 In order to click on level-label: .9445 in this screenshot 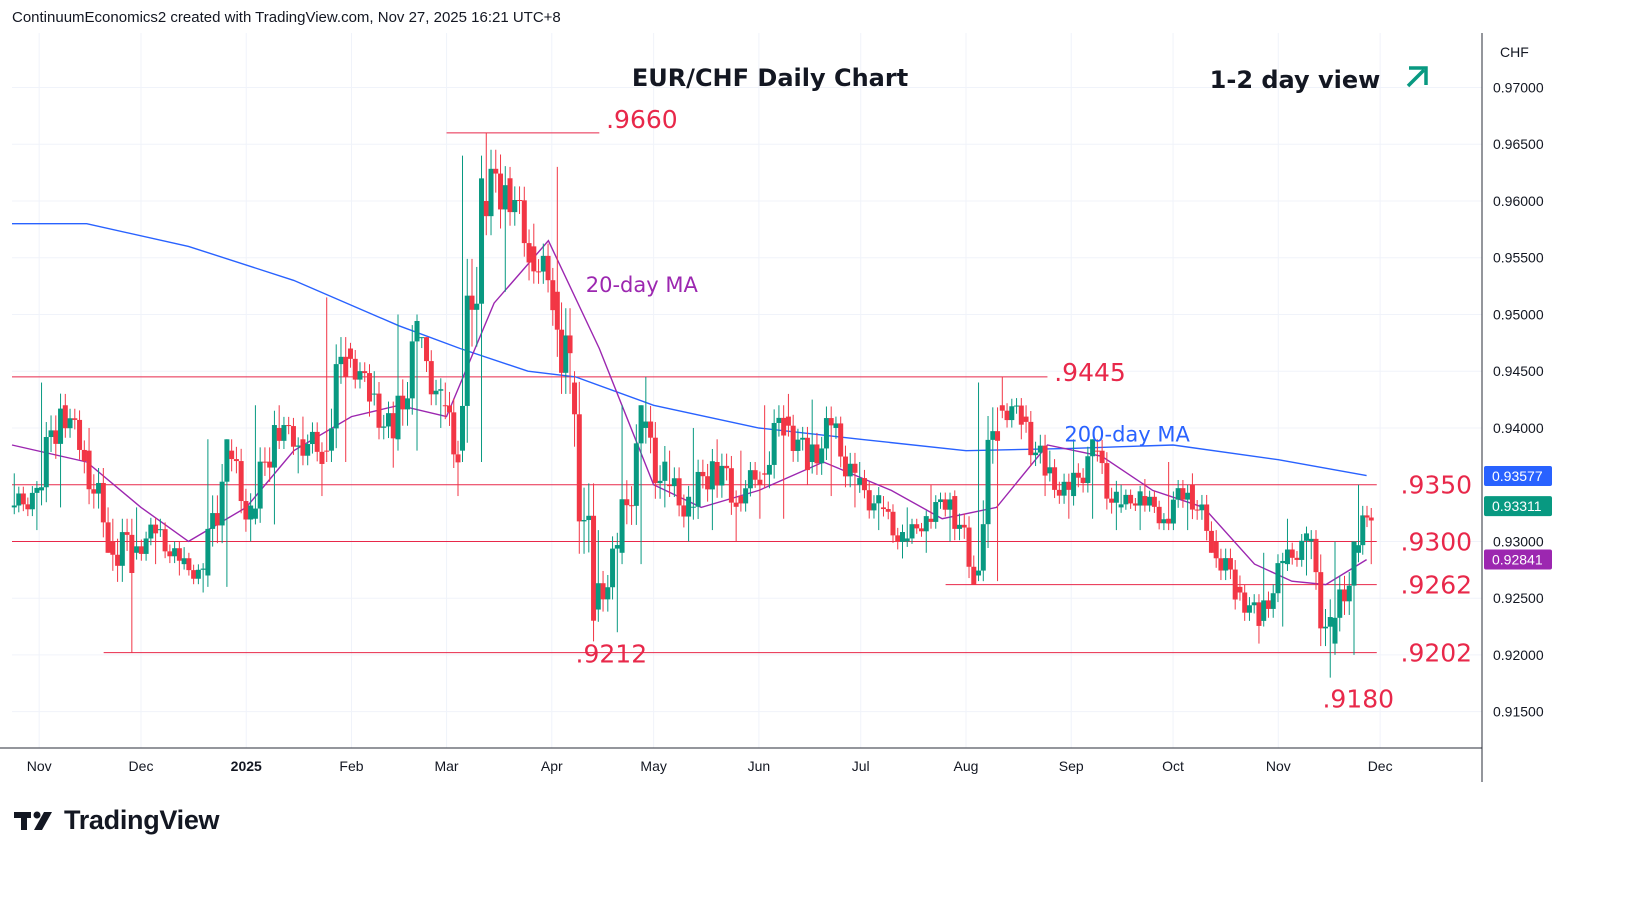, I will do `click(1090, 372)`.